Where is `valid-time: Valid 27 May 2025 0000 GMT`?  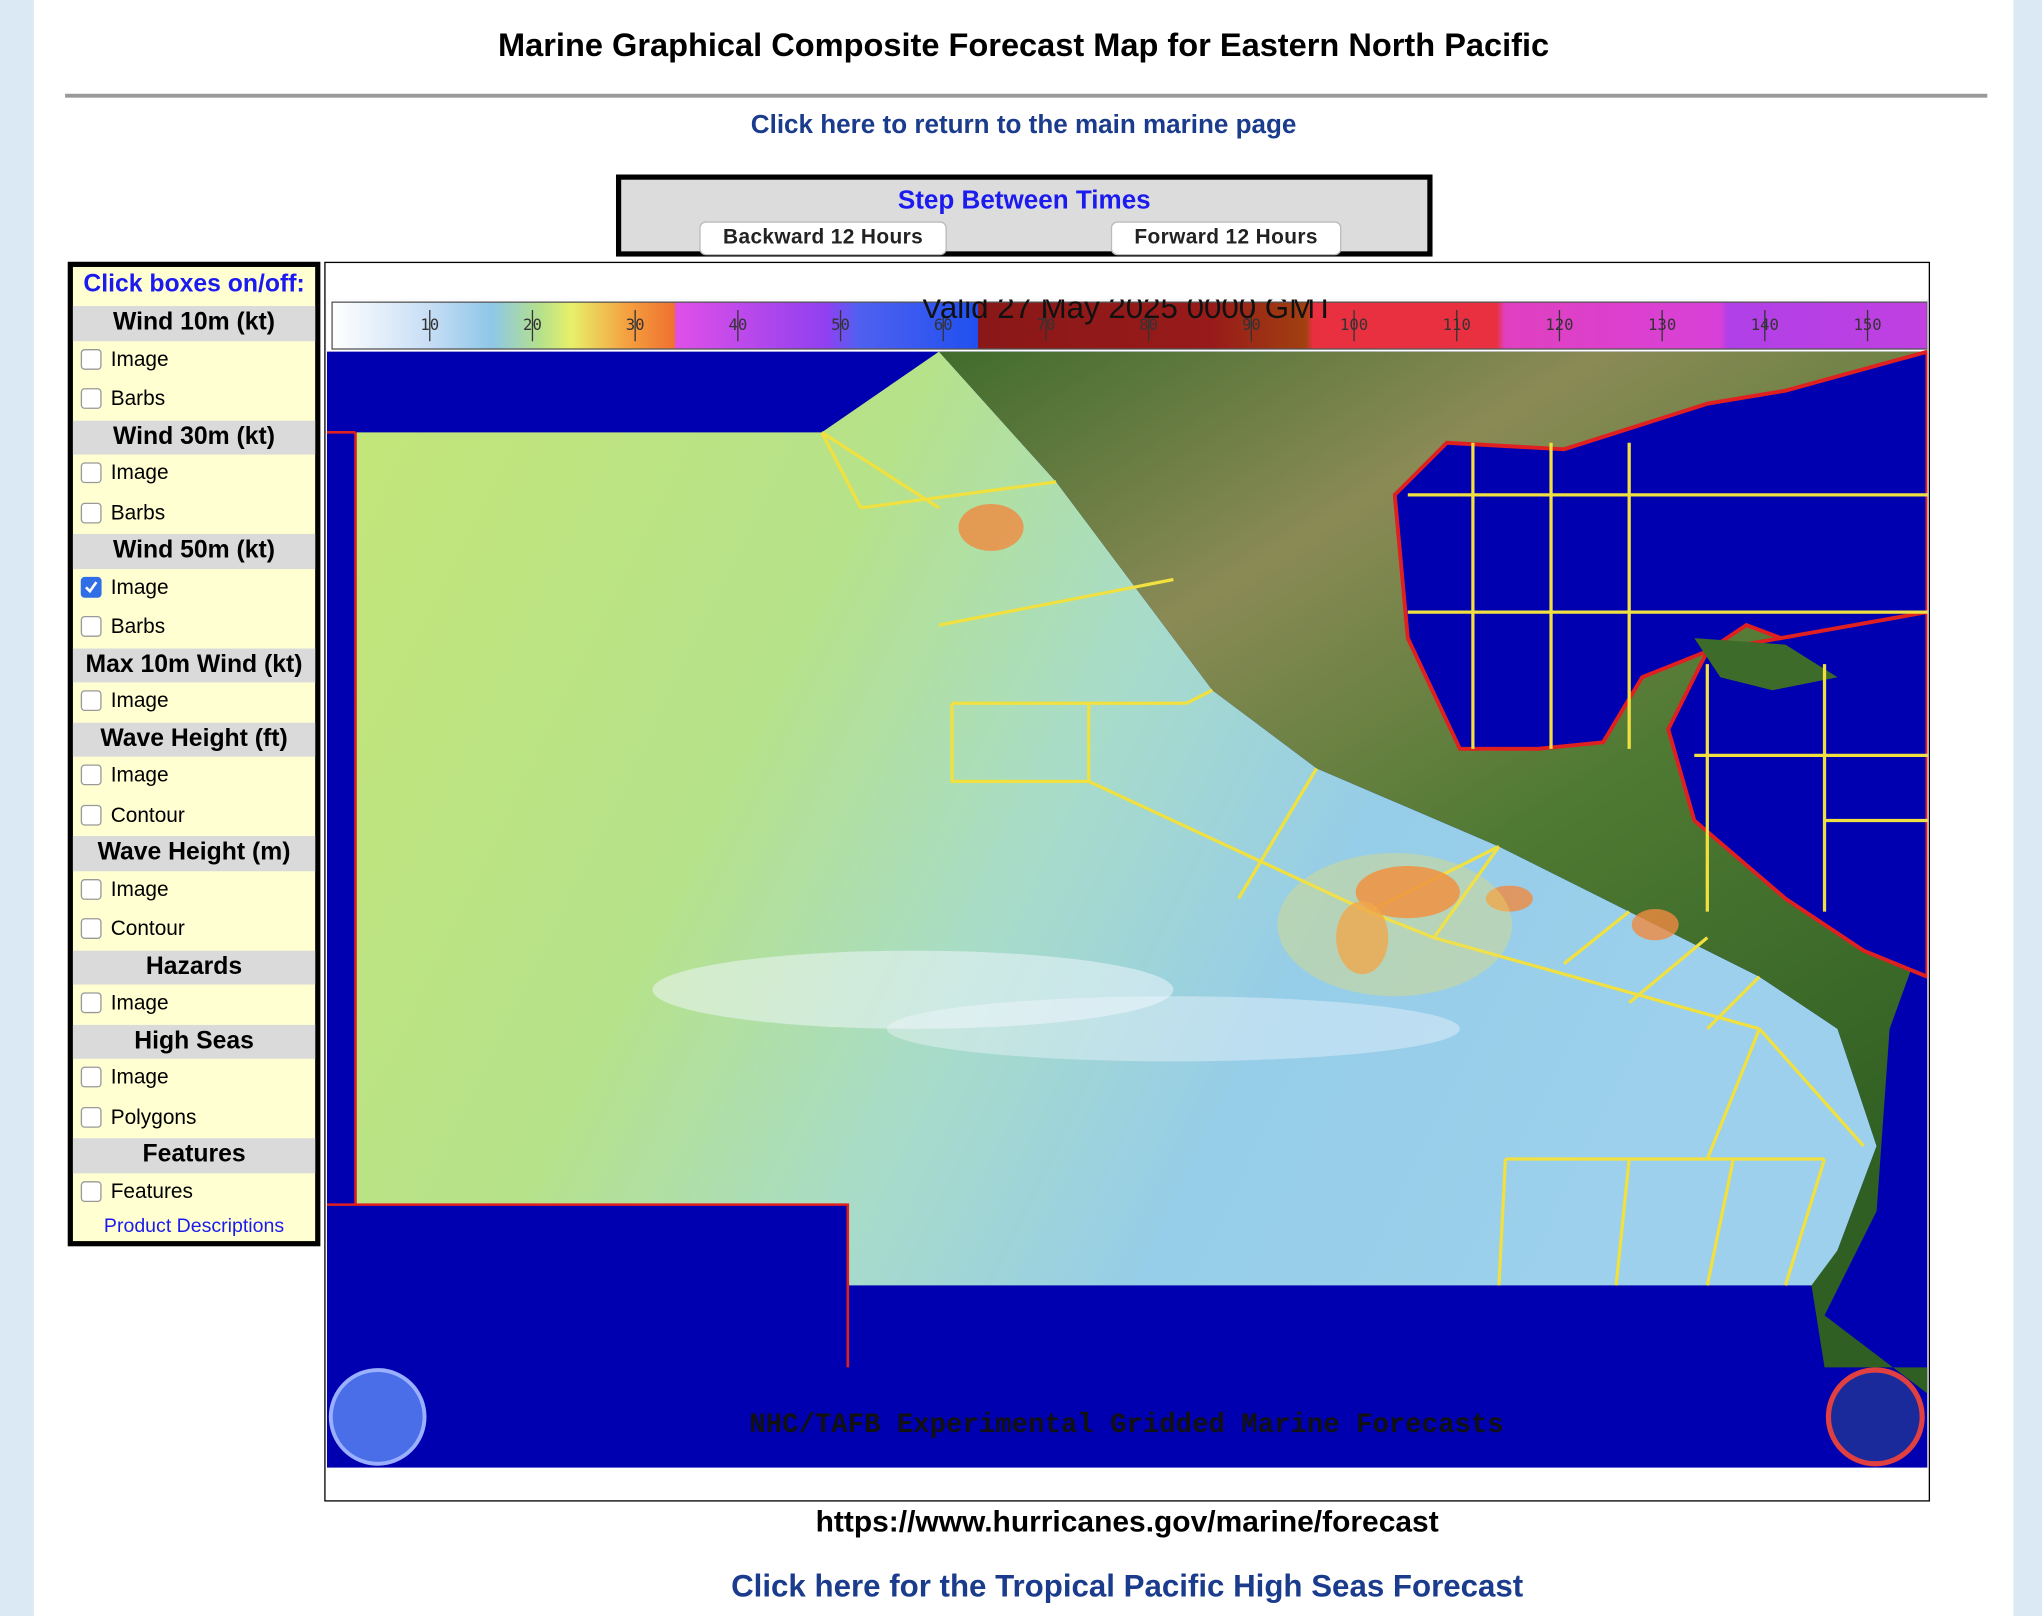 valid-time: Valid 27 May 2025 0000 GMT is located at coordinates (1127, 313).